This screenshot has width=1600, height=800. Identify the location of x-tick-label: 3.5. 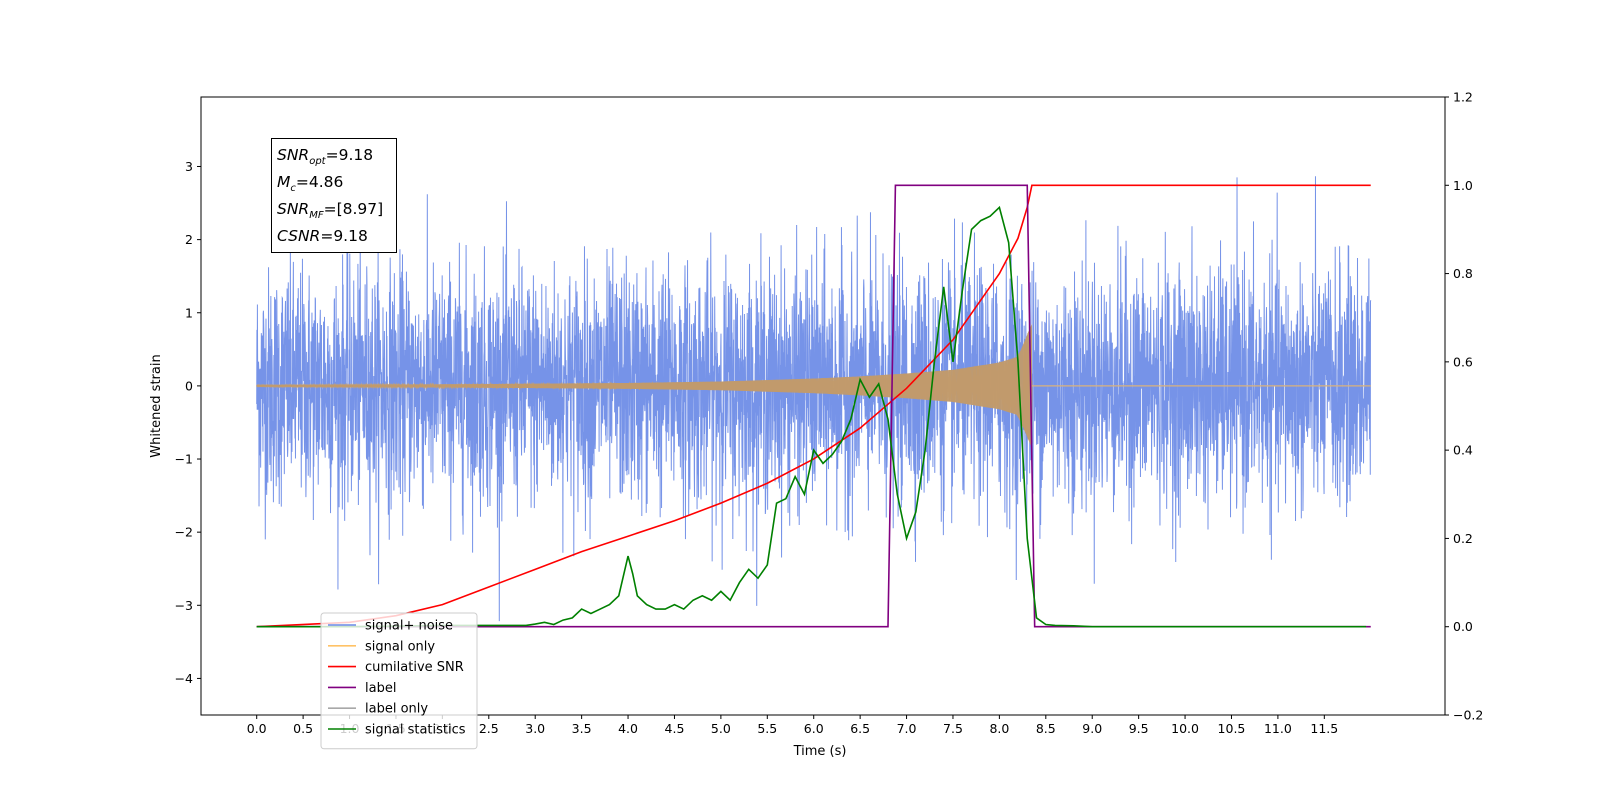
(582, 728).